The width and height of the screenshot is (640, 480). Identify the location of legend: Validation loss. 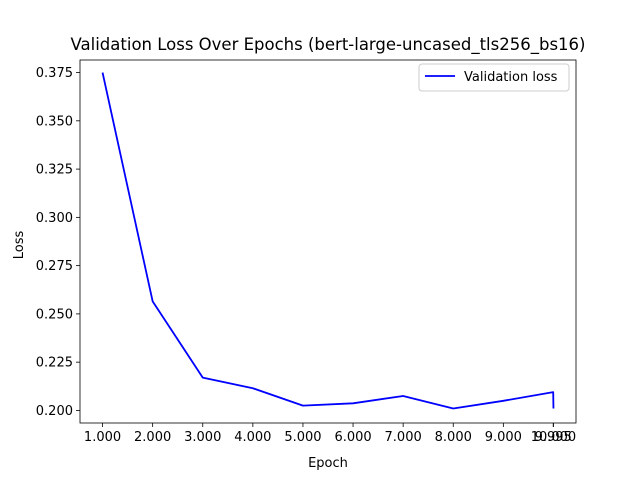
(494, 77).